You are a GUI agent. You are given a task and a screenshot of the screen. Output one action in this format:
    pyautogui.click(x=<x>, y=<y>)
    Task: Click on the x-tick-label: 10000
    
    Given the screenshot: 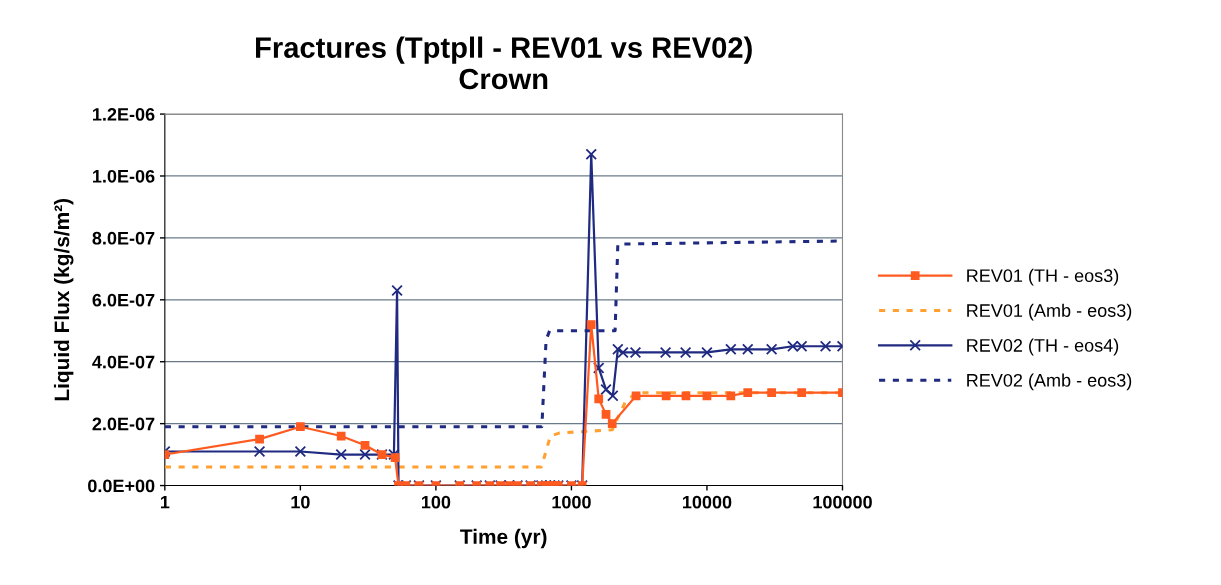 What is the action you would take?
    pyautogui.click(x=707, y=502)
    